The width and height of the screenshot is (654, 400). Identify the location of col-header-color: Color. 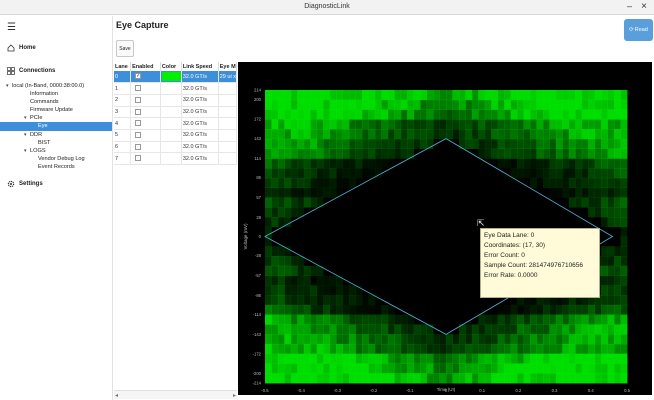
(171, 66).